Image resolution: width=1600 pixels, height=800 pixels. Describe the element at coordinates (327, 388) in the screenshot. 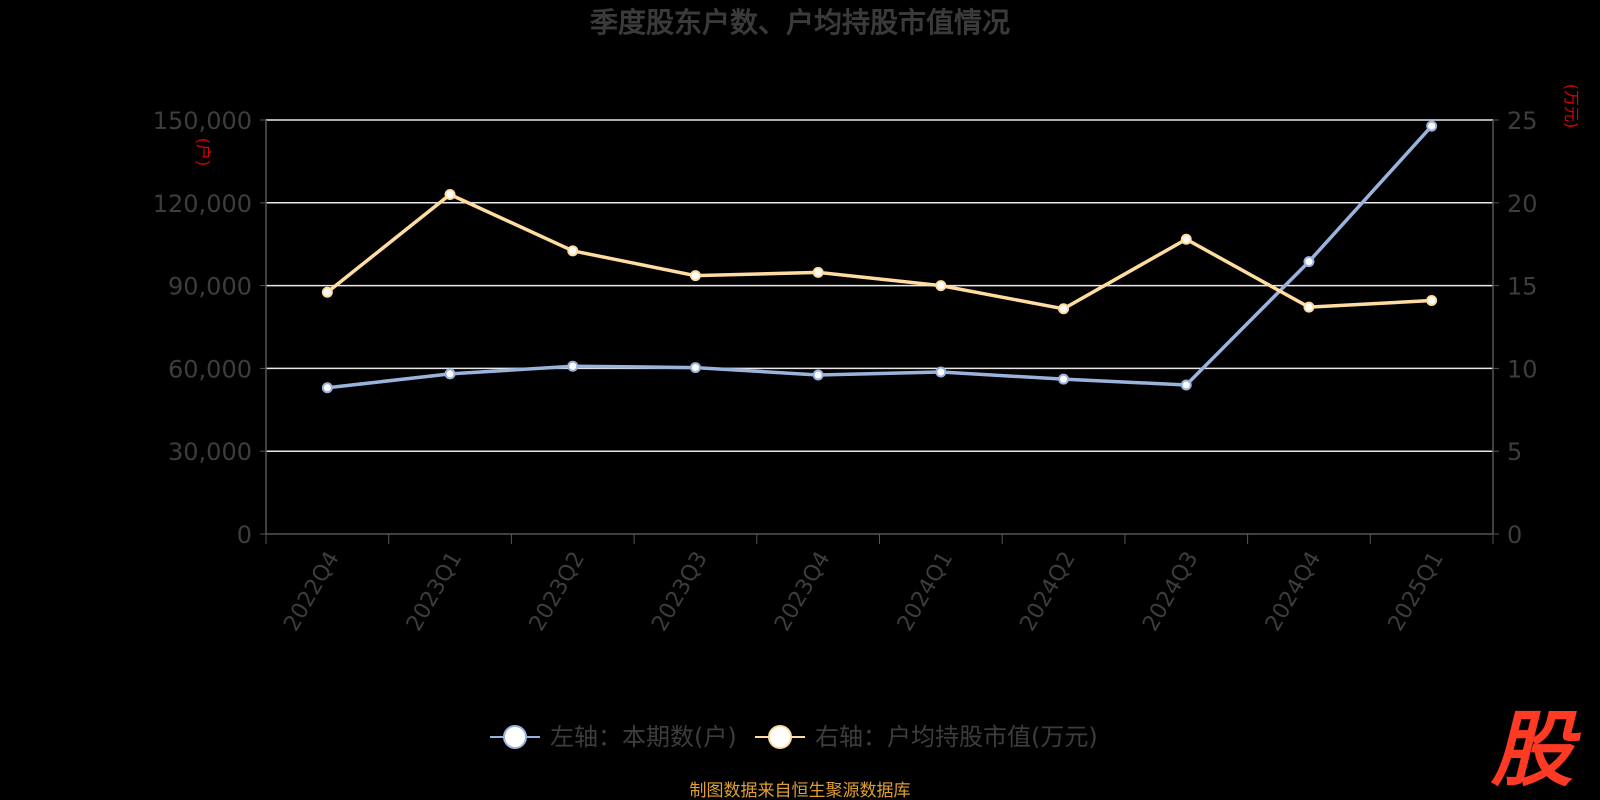

I see `series-0-point-2022Q4` at that location.